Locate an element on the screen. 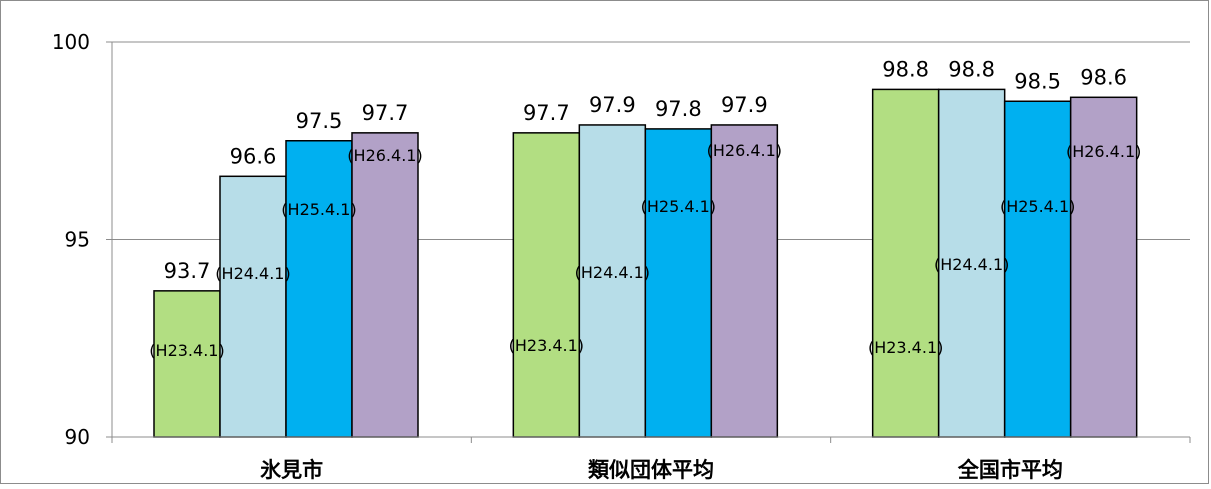  data-label: 97.5 is located at coordinates (319, 121).